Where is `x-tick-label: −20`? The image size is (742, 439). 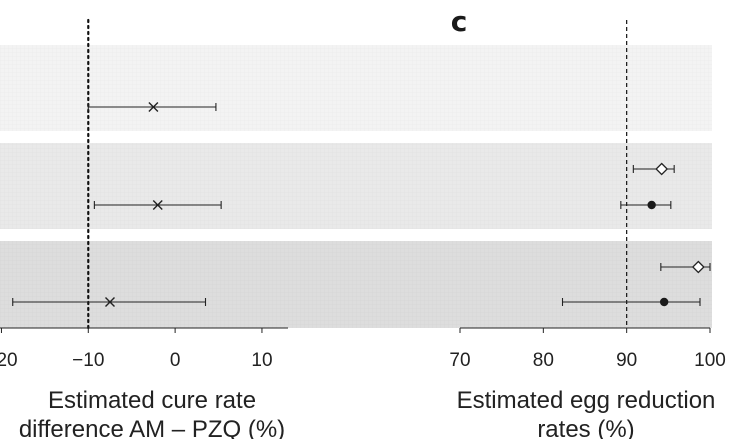 x-tick-label: −20 is located at coordinates (9, 360).